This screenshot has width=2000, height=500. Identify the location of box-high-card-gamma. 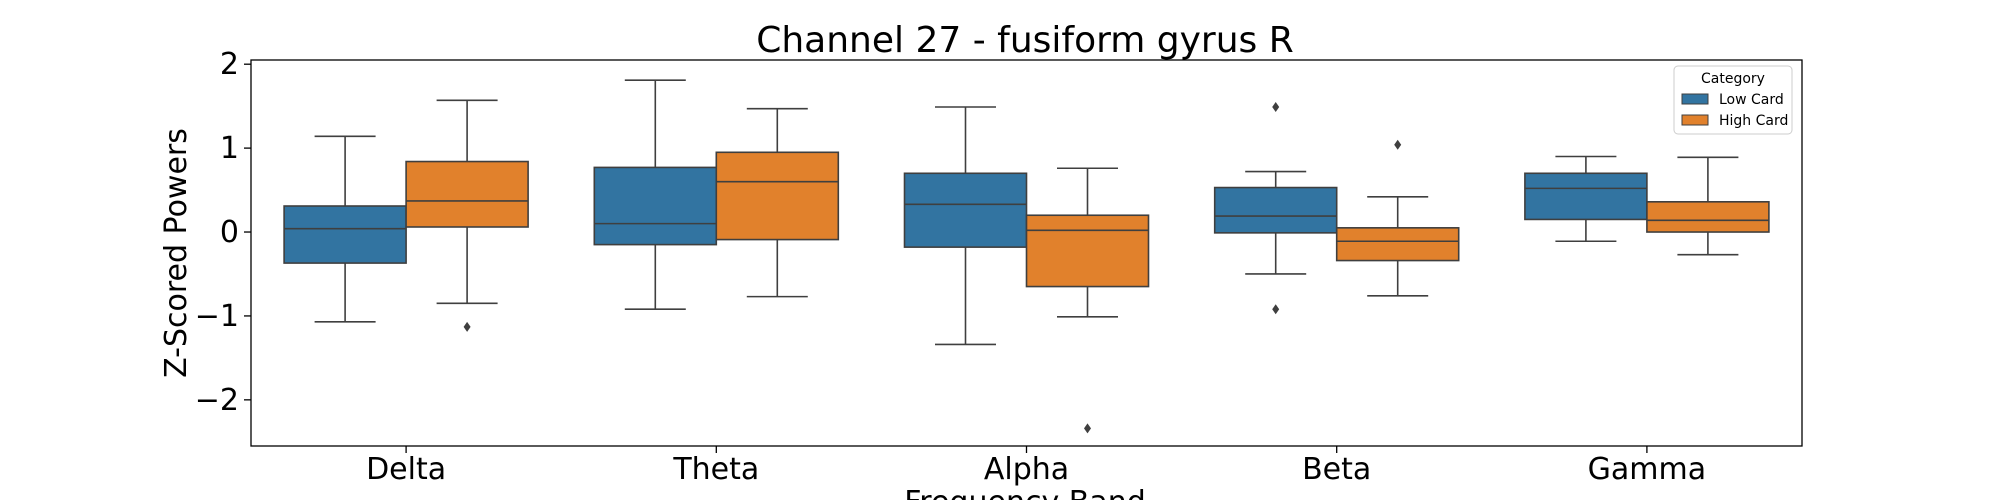
(1708, 206).